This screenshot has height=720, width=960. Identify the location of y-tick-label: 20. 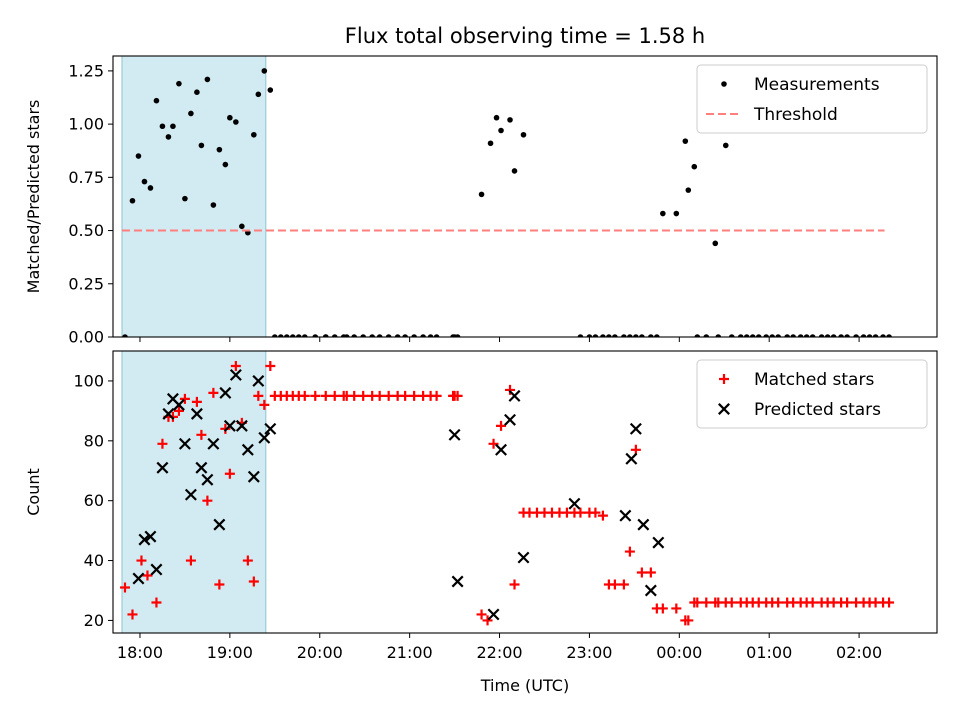
(94, 620).